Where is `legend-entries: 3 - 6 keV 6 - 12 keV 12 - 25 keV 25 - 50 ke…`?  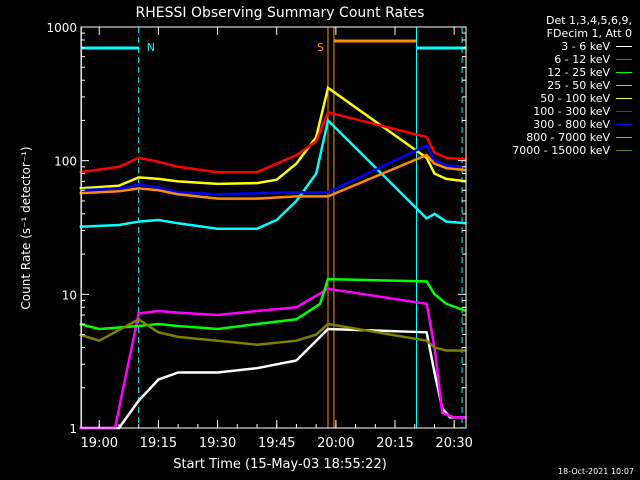
legend-entries: 3 - 6 keV 6 - 12 keV 12 - 25 keV 25 - 50 ke… is located at coordinates (557, 98).